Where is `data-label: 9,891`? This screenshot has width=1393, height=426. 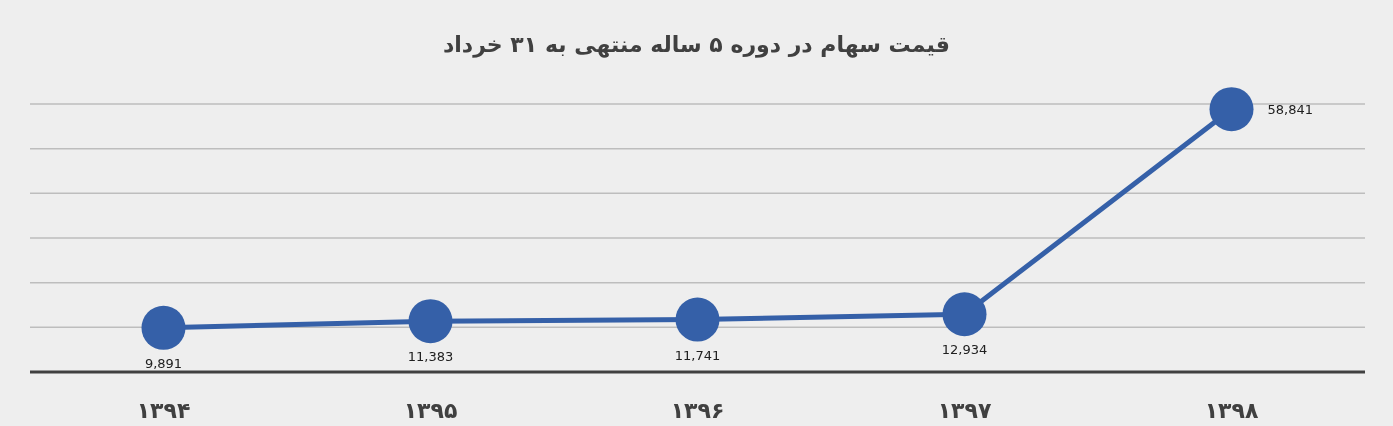 data-label: 9,891 is located at coordinates (163, 363).